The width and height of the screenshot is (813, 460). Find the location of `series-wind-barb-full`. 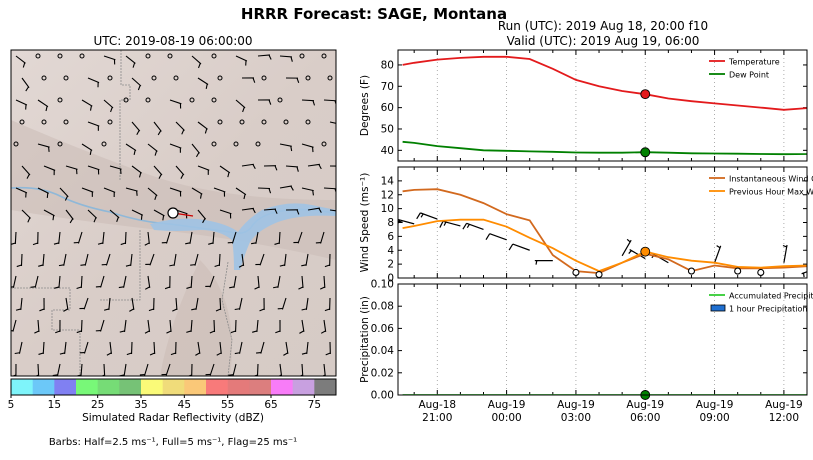

series-wind-barb-full is located at coordinates (488, 236).